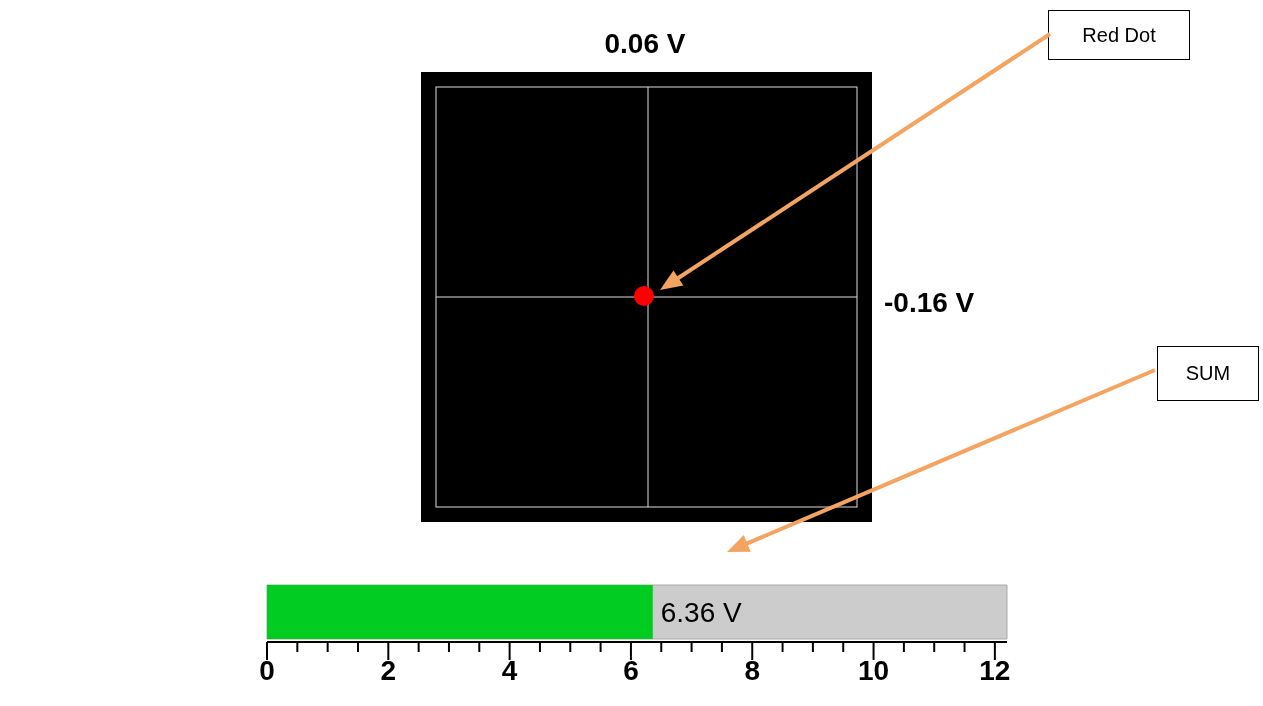 This screenshot has width=1263, height=706. Describe the element at coordinates (995, 670) in the screenshot. I see `x-tick-label: 12` at that location.